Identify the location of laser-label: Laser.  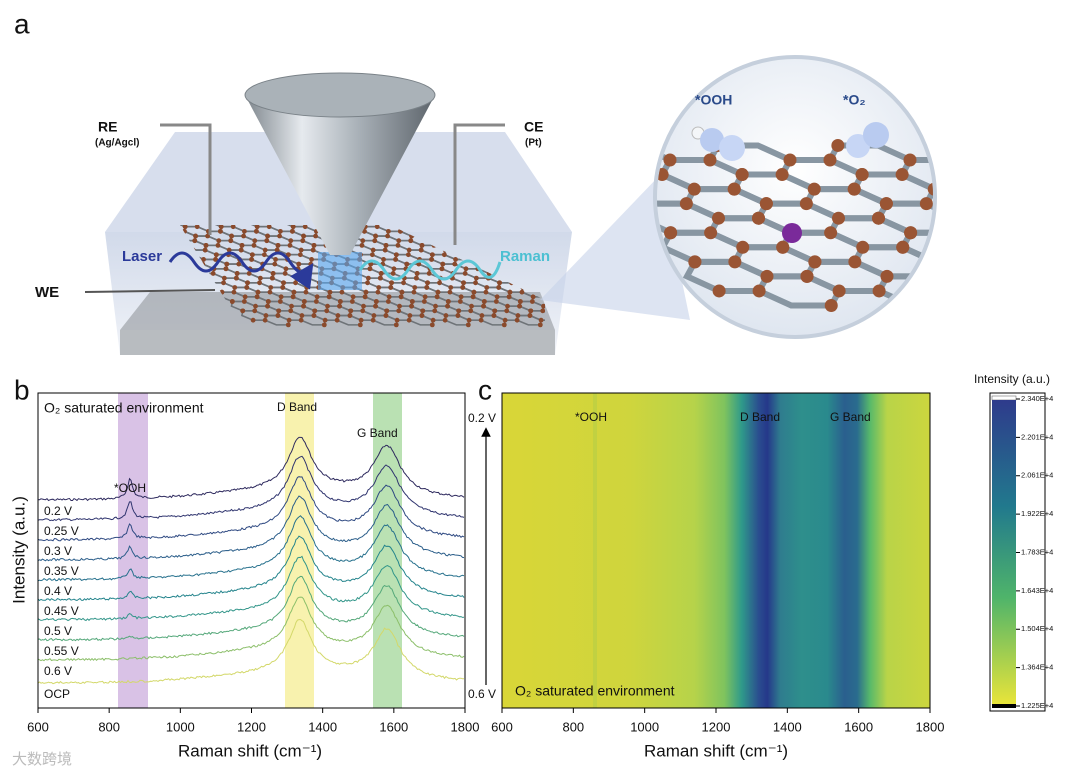
(142, 256).